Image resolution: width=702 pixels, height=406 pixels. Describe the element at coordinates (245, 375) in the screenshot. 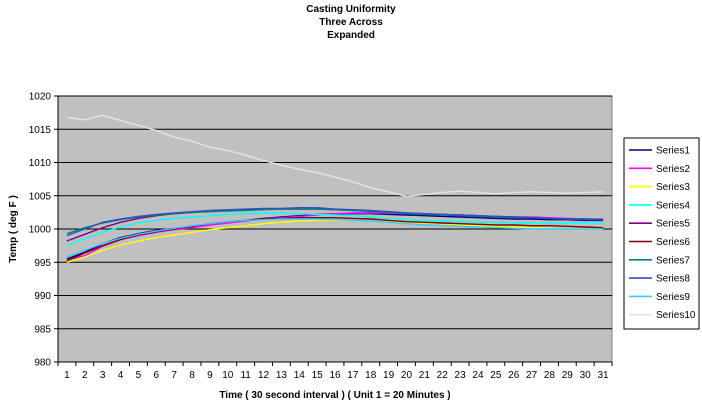

I see `x-tick-label: 11` at that location.